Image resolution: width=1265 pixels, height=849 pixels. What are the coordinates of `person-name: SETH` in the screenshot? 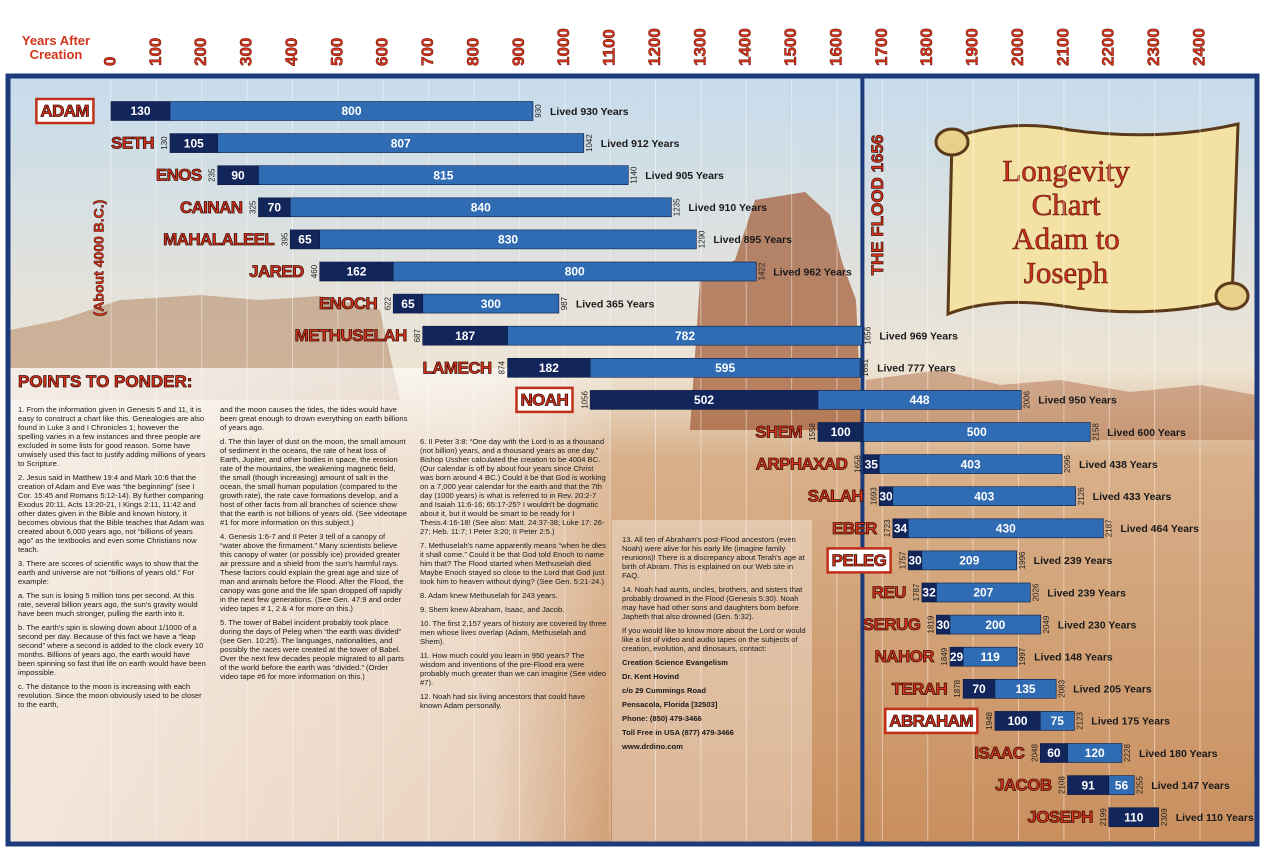 It's located at (132, 143).